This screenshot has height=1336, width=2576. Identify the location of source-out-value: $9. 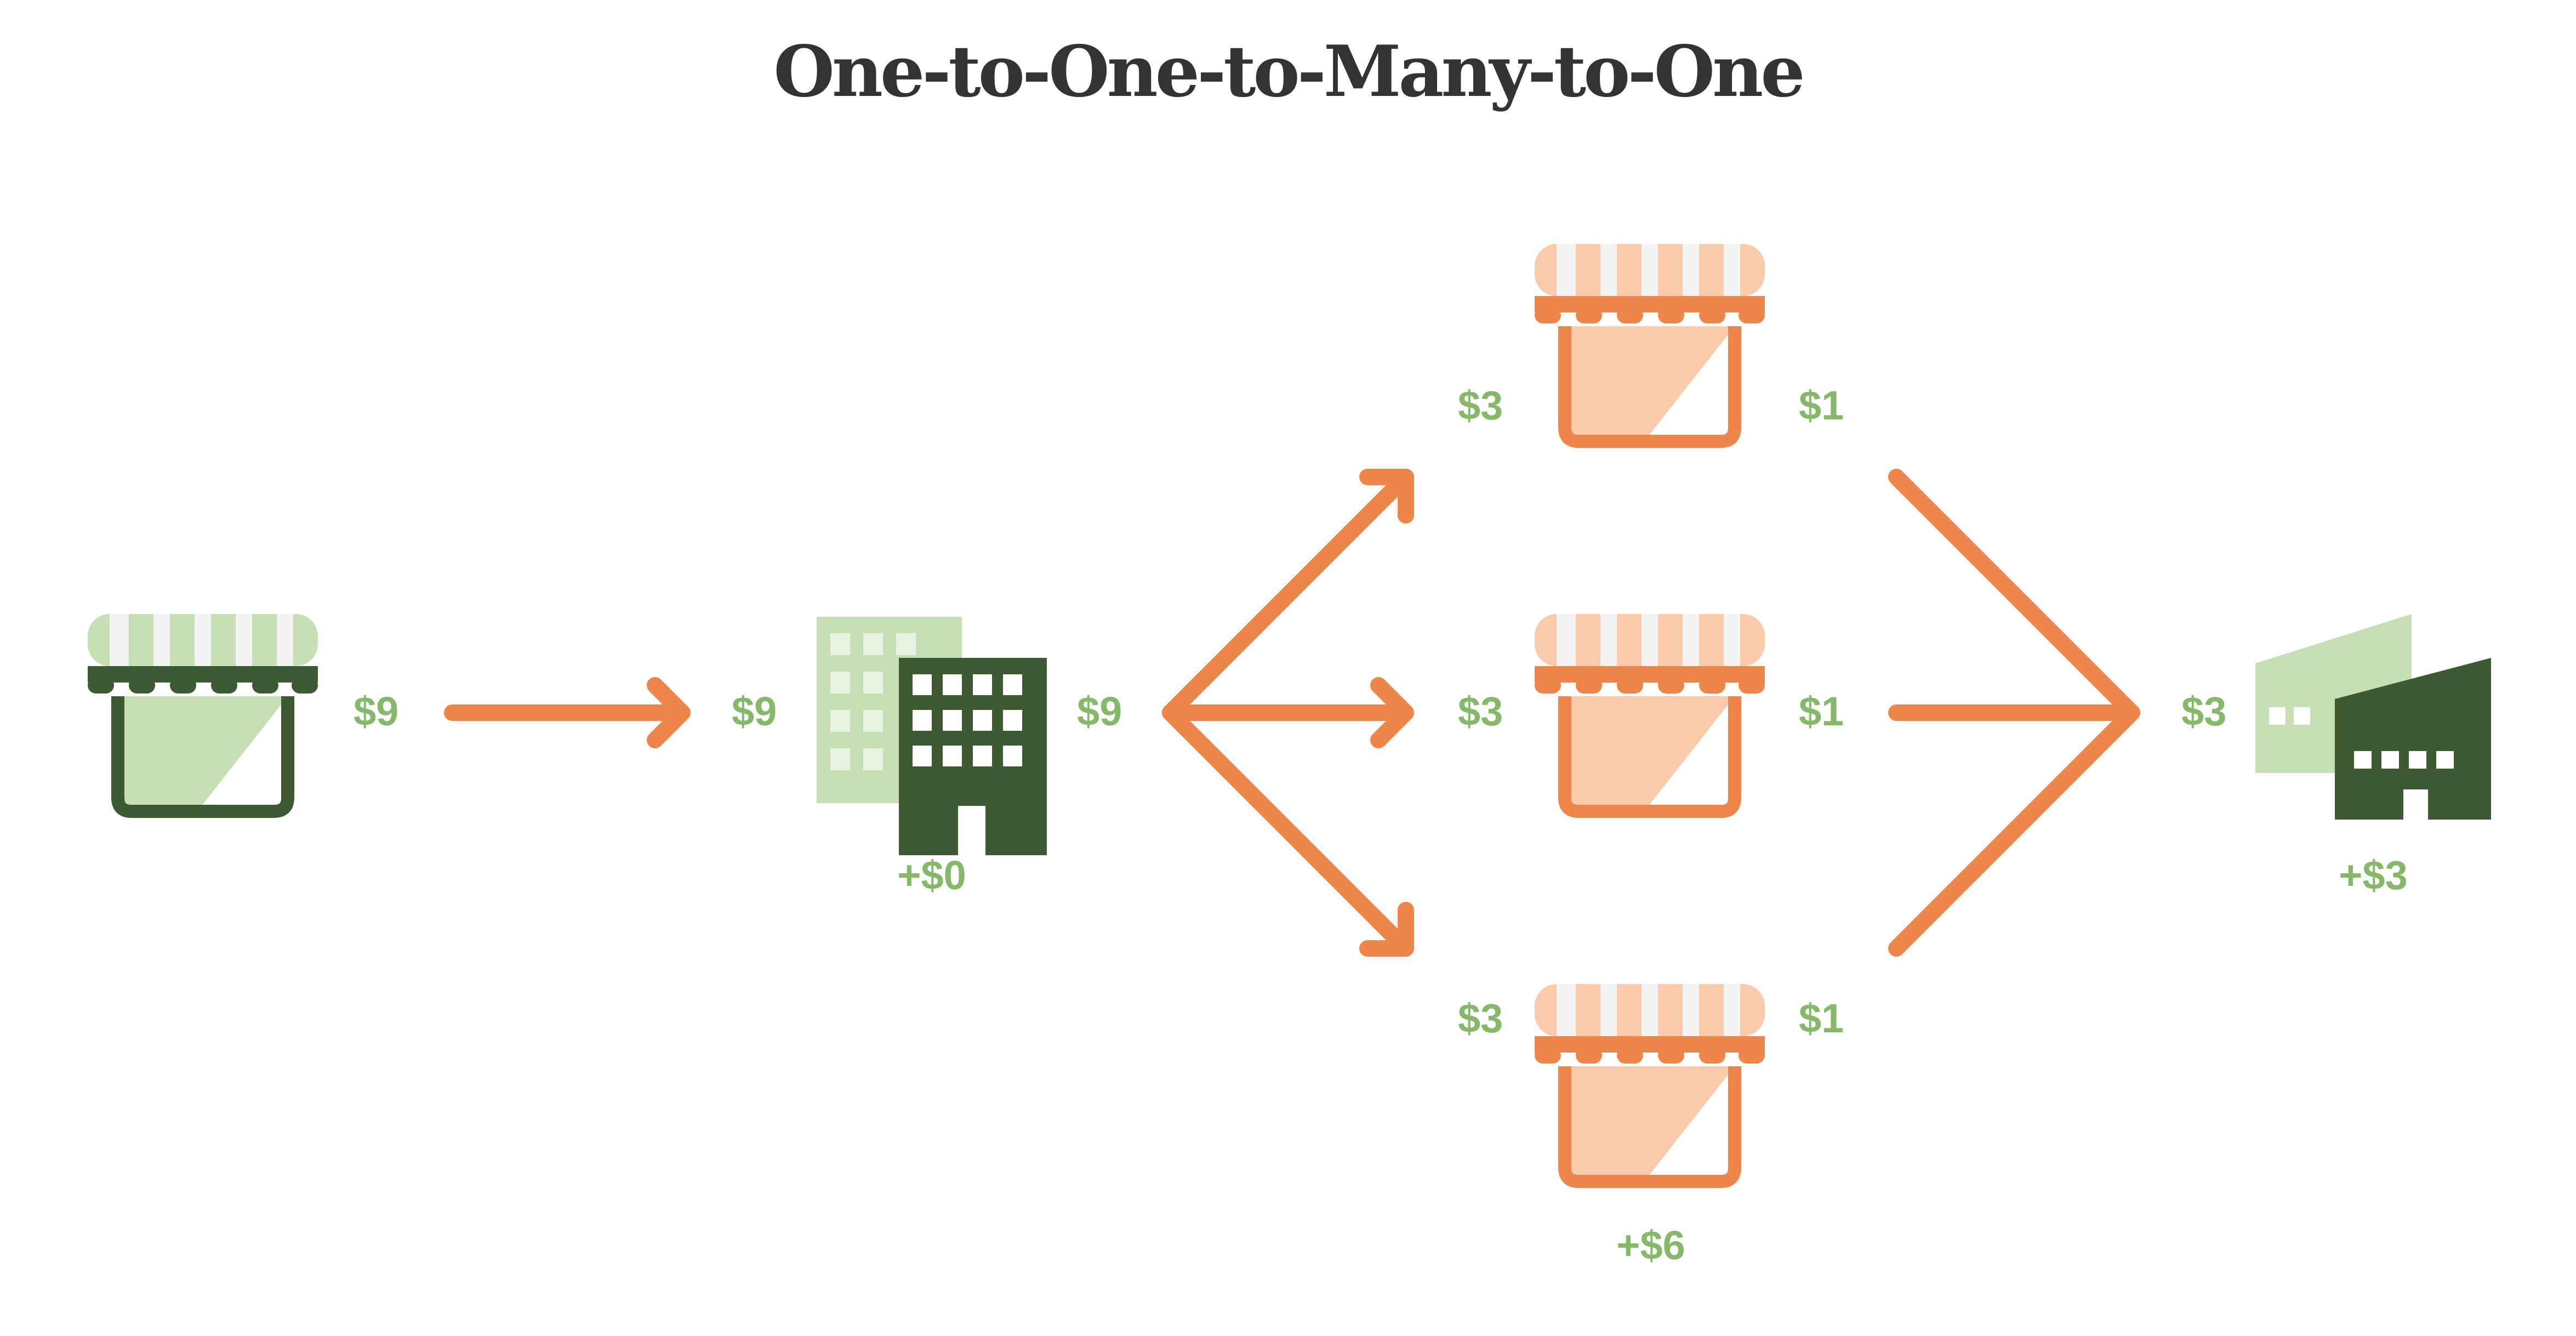
(376, 712).